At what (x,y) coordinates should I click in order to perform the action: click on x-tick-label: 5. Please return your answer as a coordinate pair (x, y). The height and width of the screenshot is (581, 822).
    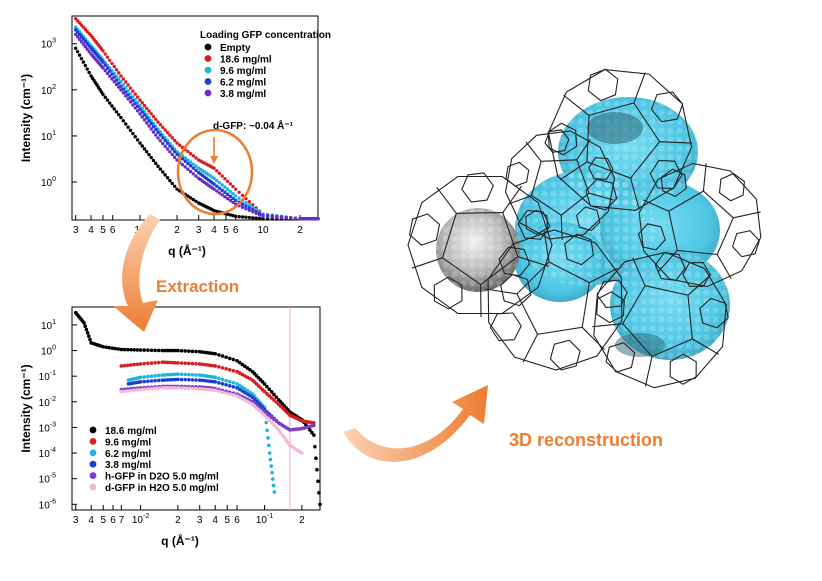
    Looking at the image, I should click on (103, 520).